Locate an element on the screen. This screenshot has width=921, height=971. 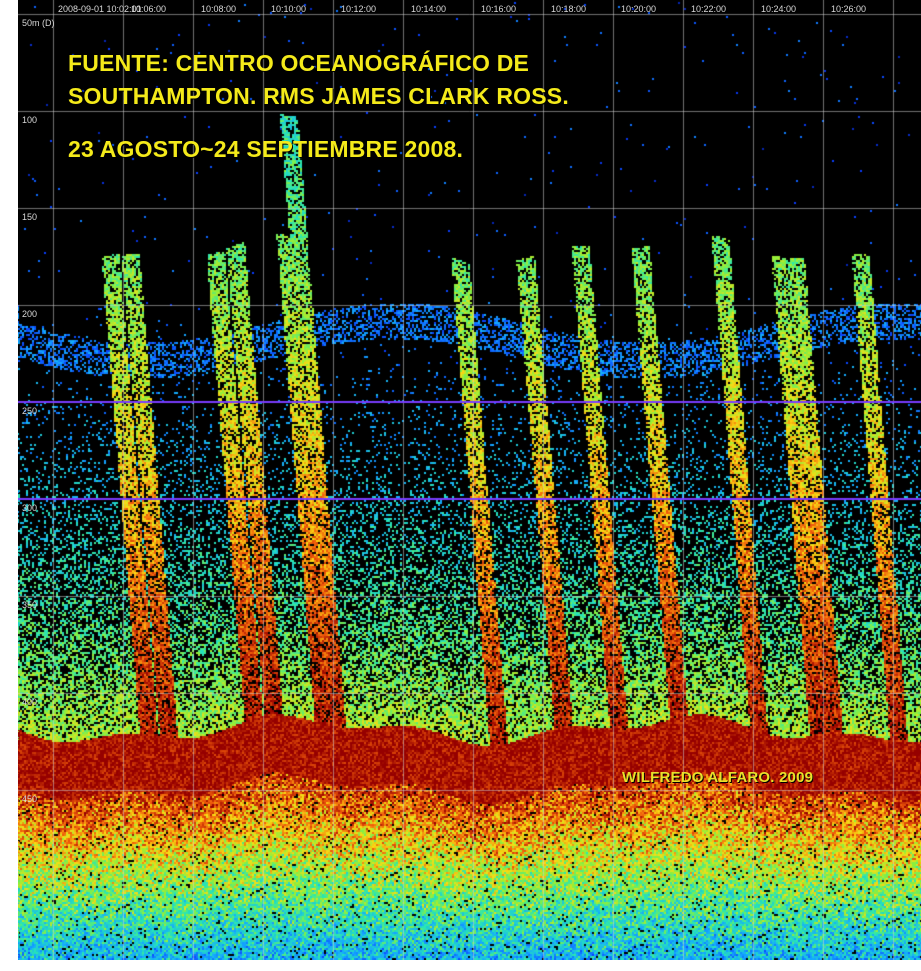
source-caption-line-2: SOUTHAMPTON. RMS JAMES CLARK ROSS. is located at coordinates (318, 96).